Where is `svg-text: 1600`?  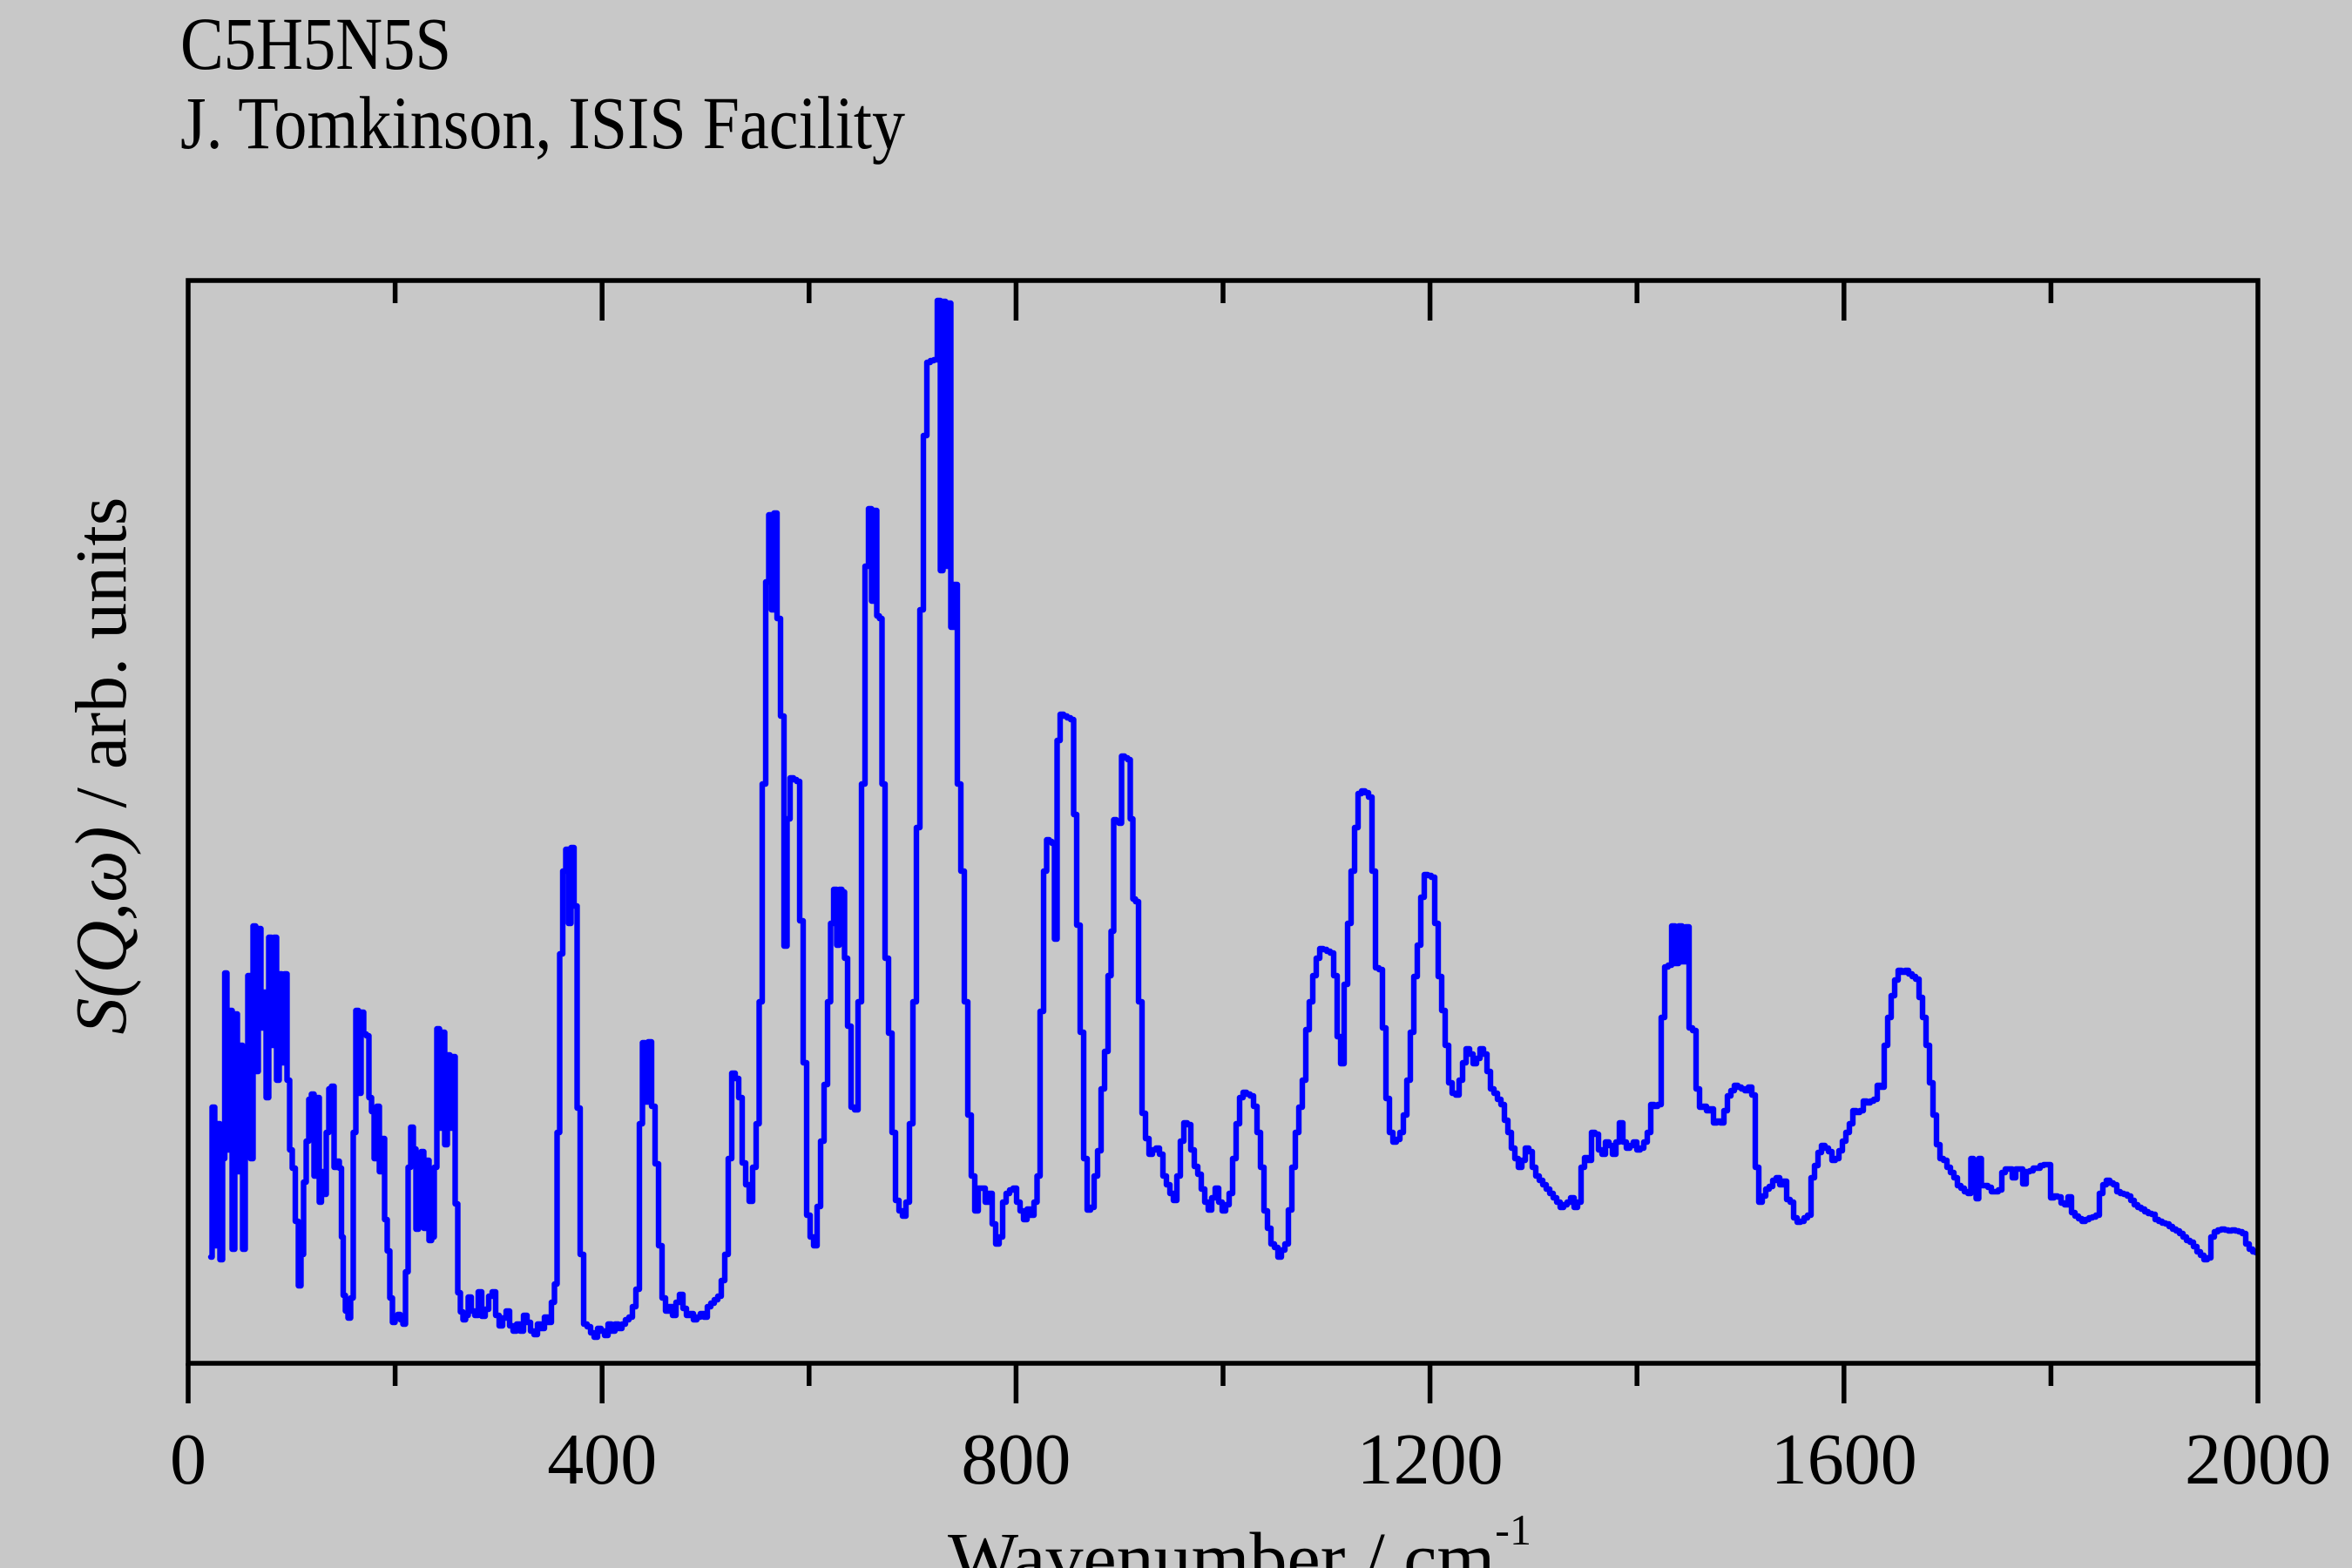 svg-text: 1600 is located at coordinates (1844, 1459).